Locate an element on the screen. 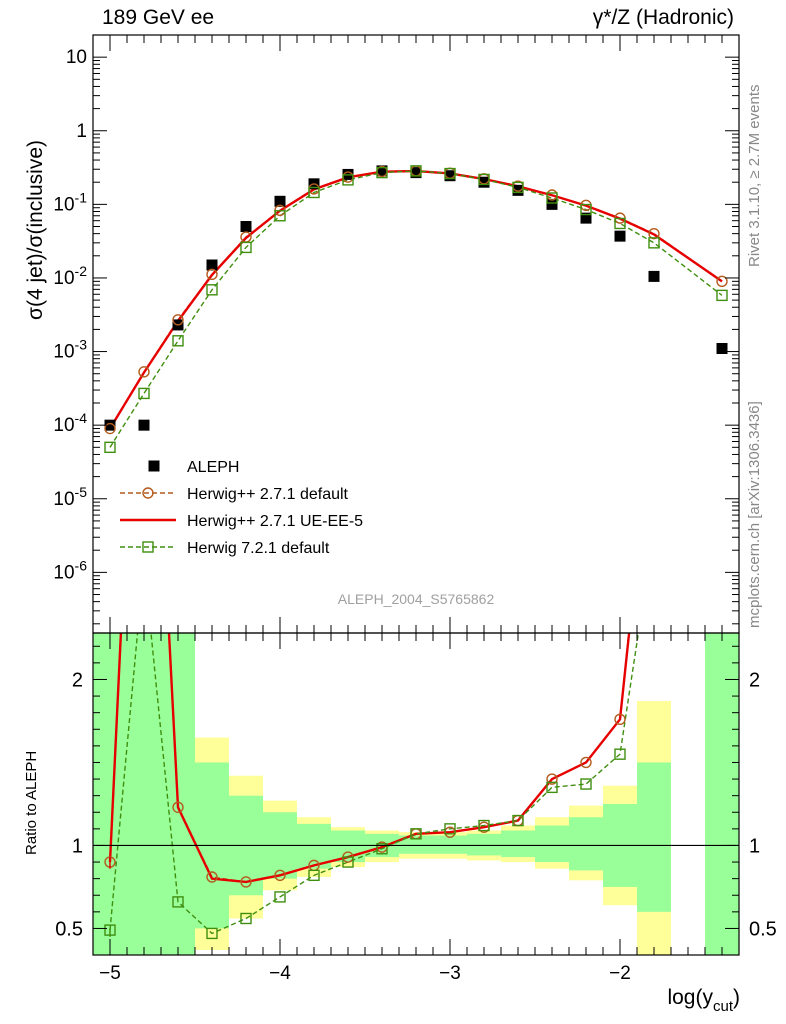  y-tick-label: 10 is located at coordinates (76, 57).